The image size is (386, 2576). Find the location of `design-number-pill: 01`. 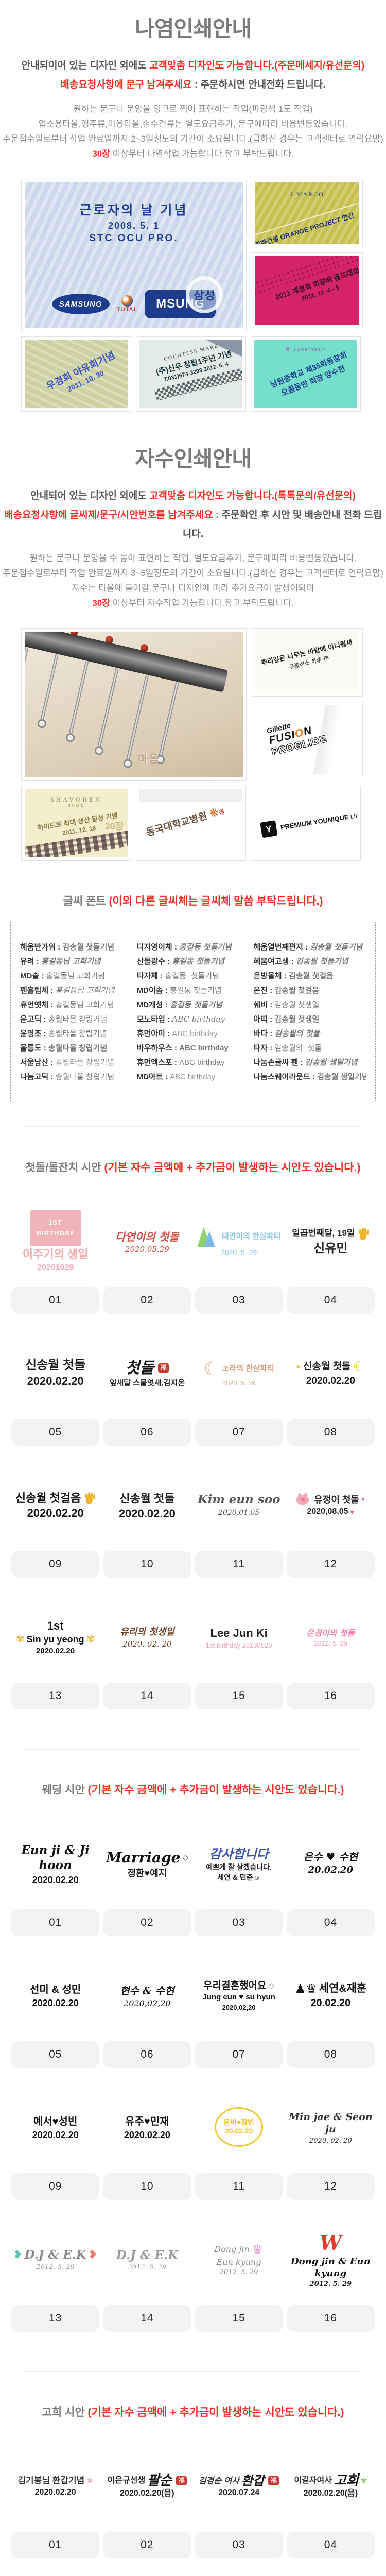

design-number-pill: 01 is located at coordinates (56, 2545).